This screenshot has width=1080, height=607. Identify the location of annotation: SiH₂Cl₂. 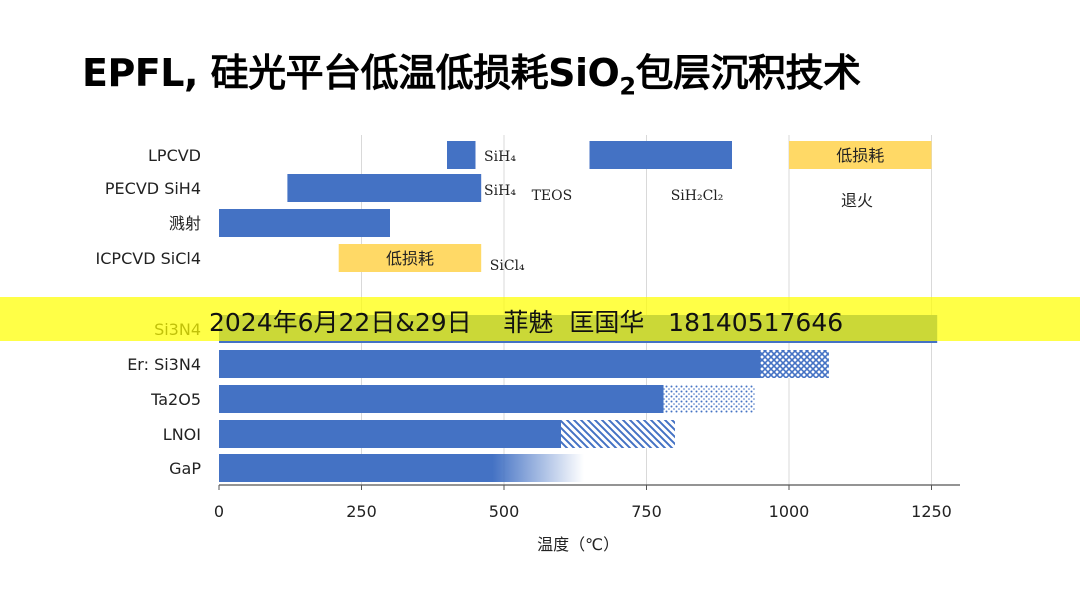
(697, 196).